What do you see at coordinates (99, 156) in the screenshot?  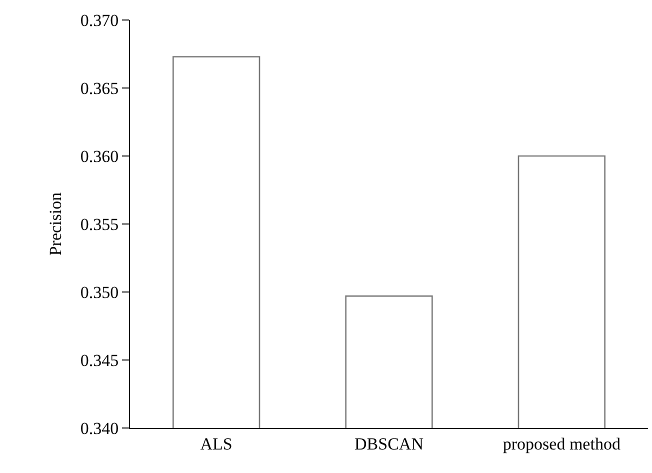 I see `y-tick-label: 0.360` at bounding box center [99, 156].